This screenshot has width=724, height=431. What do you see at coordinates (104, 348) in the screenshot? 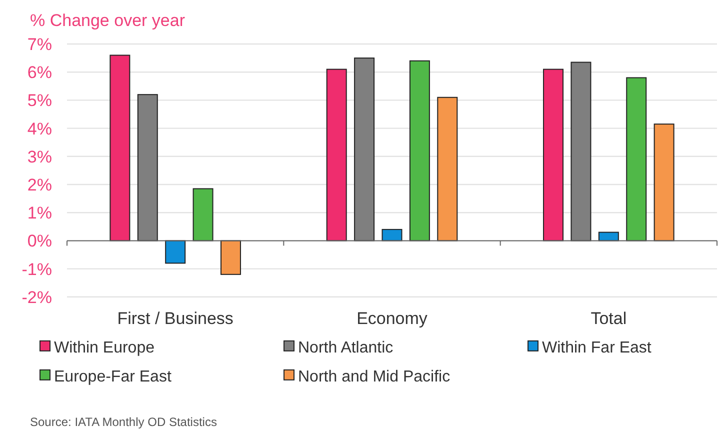
I see `legend-label: Within Europe` at bounding box center [104, 348].